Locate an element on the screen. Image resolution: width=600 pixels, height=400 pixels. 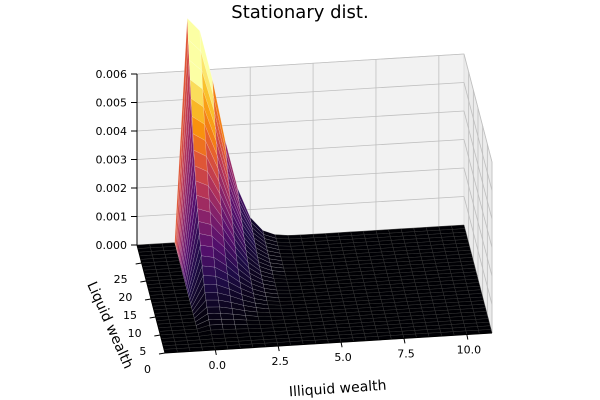
z-tick-label: 0.001 is located at coordinates (112, 217).